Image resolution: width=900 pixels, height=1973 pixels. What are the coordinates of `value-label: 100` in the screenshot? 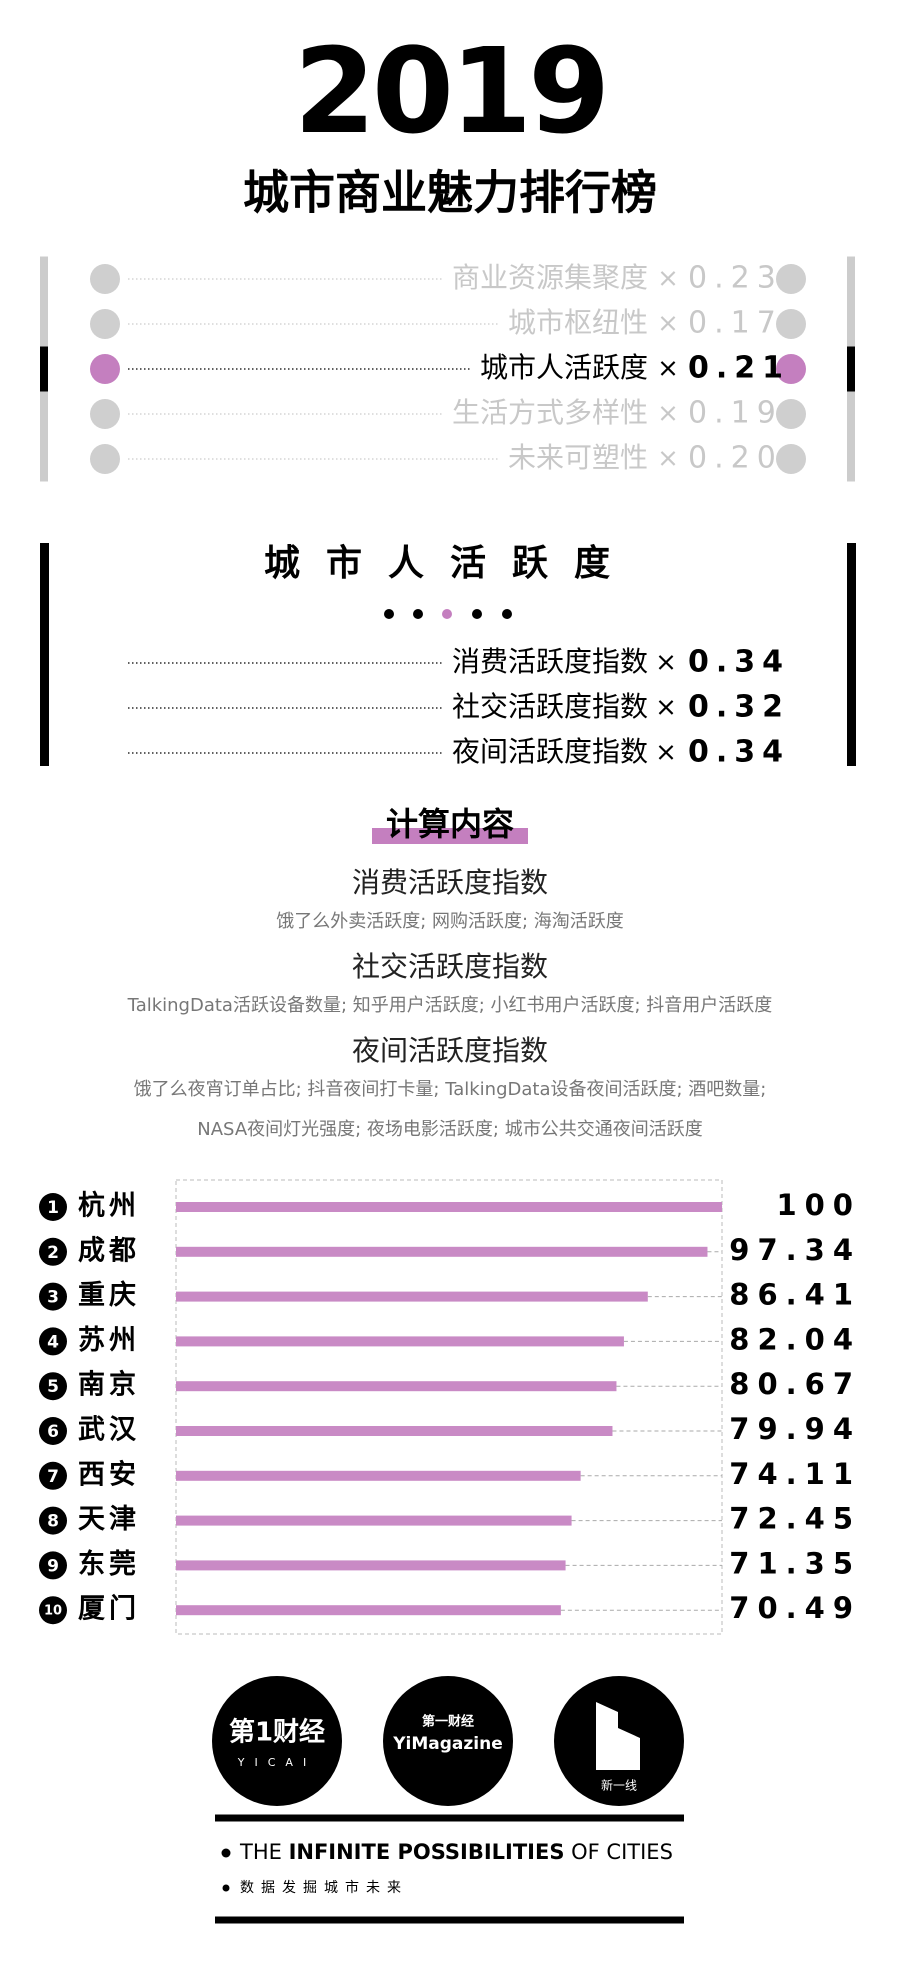 It's located at (818, 1205).